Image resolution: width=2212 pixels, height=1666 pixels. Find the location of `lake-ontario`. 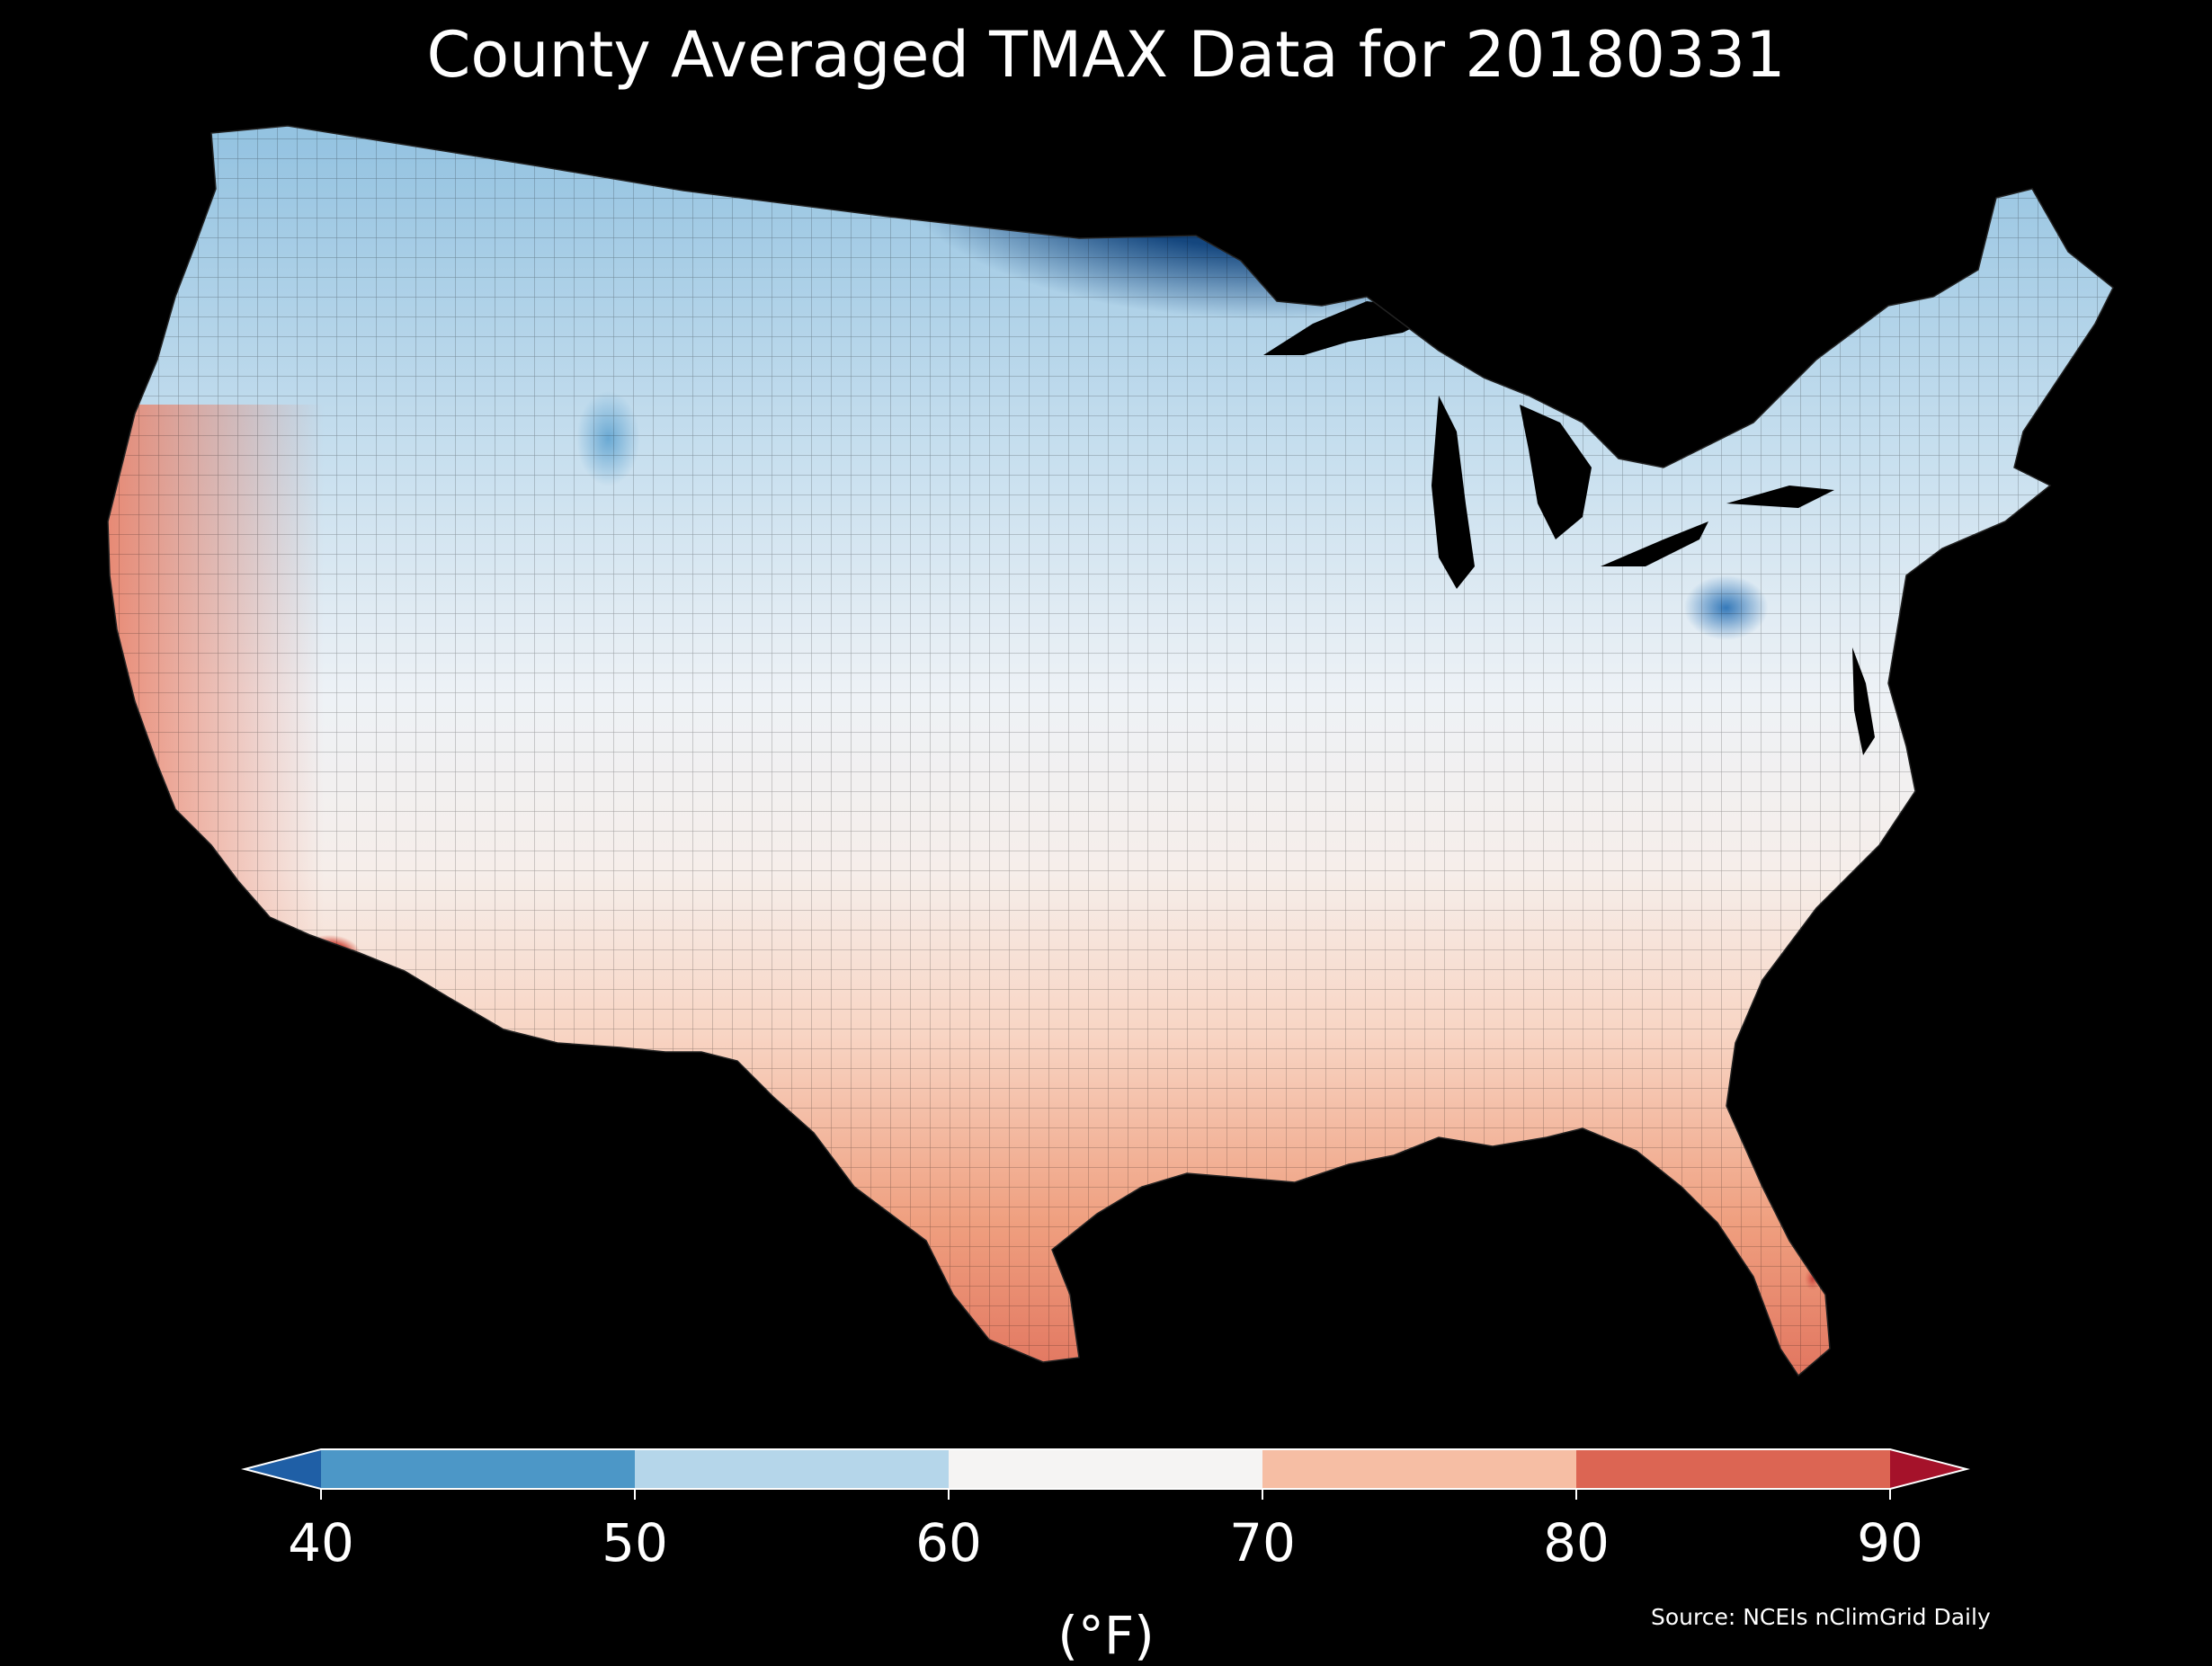

lake-ontario is located at coordinates (1780, 497).